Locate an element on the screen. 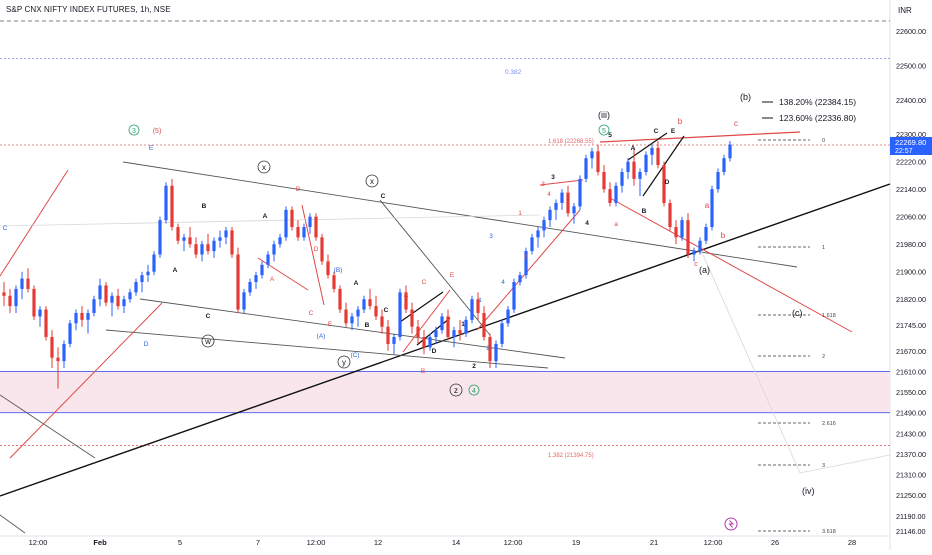  time-tick-label: 14 is located at coordinates (456, 542).